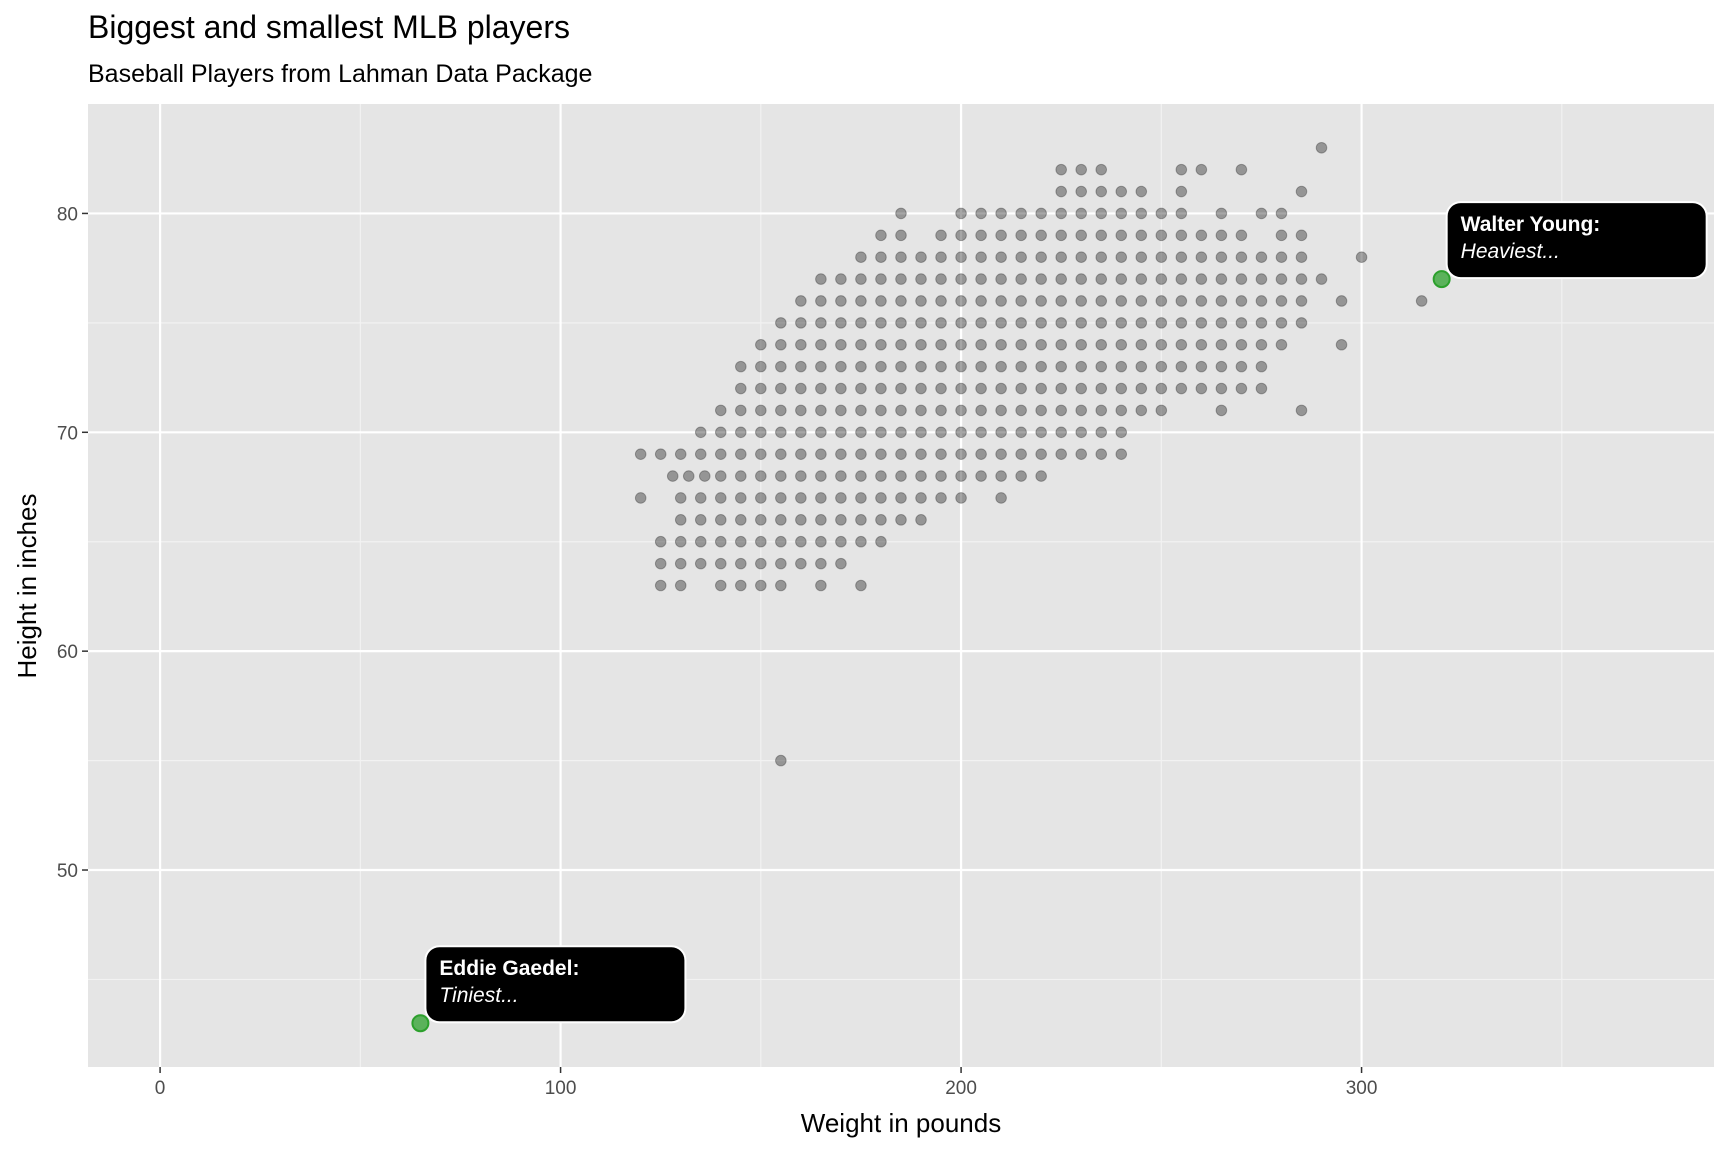  What do you see at coordinates (420, 1023) in the screenshot?
I see `highlight-point` at bounding box center [420, 1023].